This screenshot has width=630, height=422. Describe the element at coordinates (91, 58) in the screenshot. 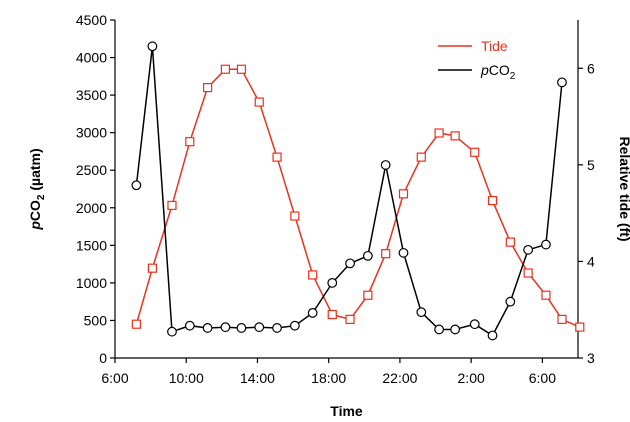

I see `left-y-tick-label: 4000` at that location.